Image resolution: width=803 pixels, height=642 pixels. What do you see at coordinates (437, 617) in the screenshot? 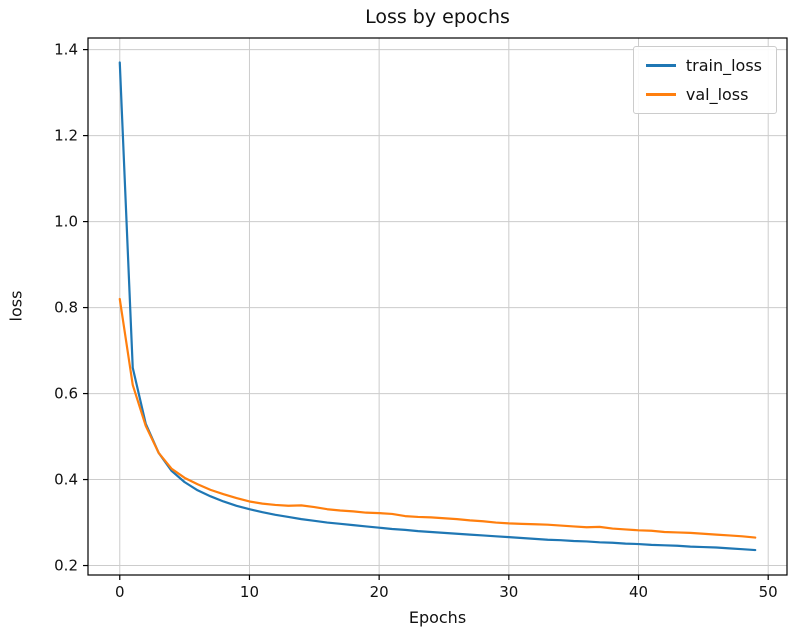
I see `x-axis-label: Epochs` at bounding box center [437, 617].